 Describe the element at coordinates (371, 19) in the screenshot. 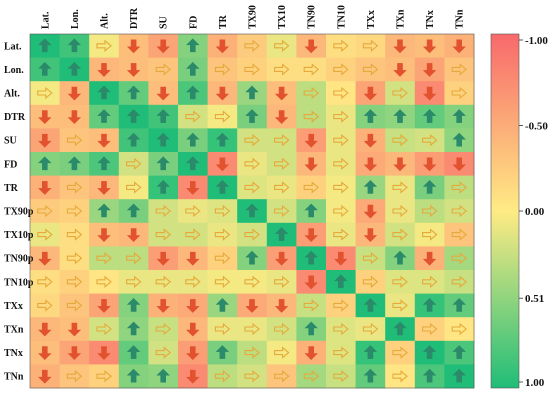

I see `column-label: TXx` at that location.